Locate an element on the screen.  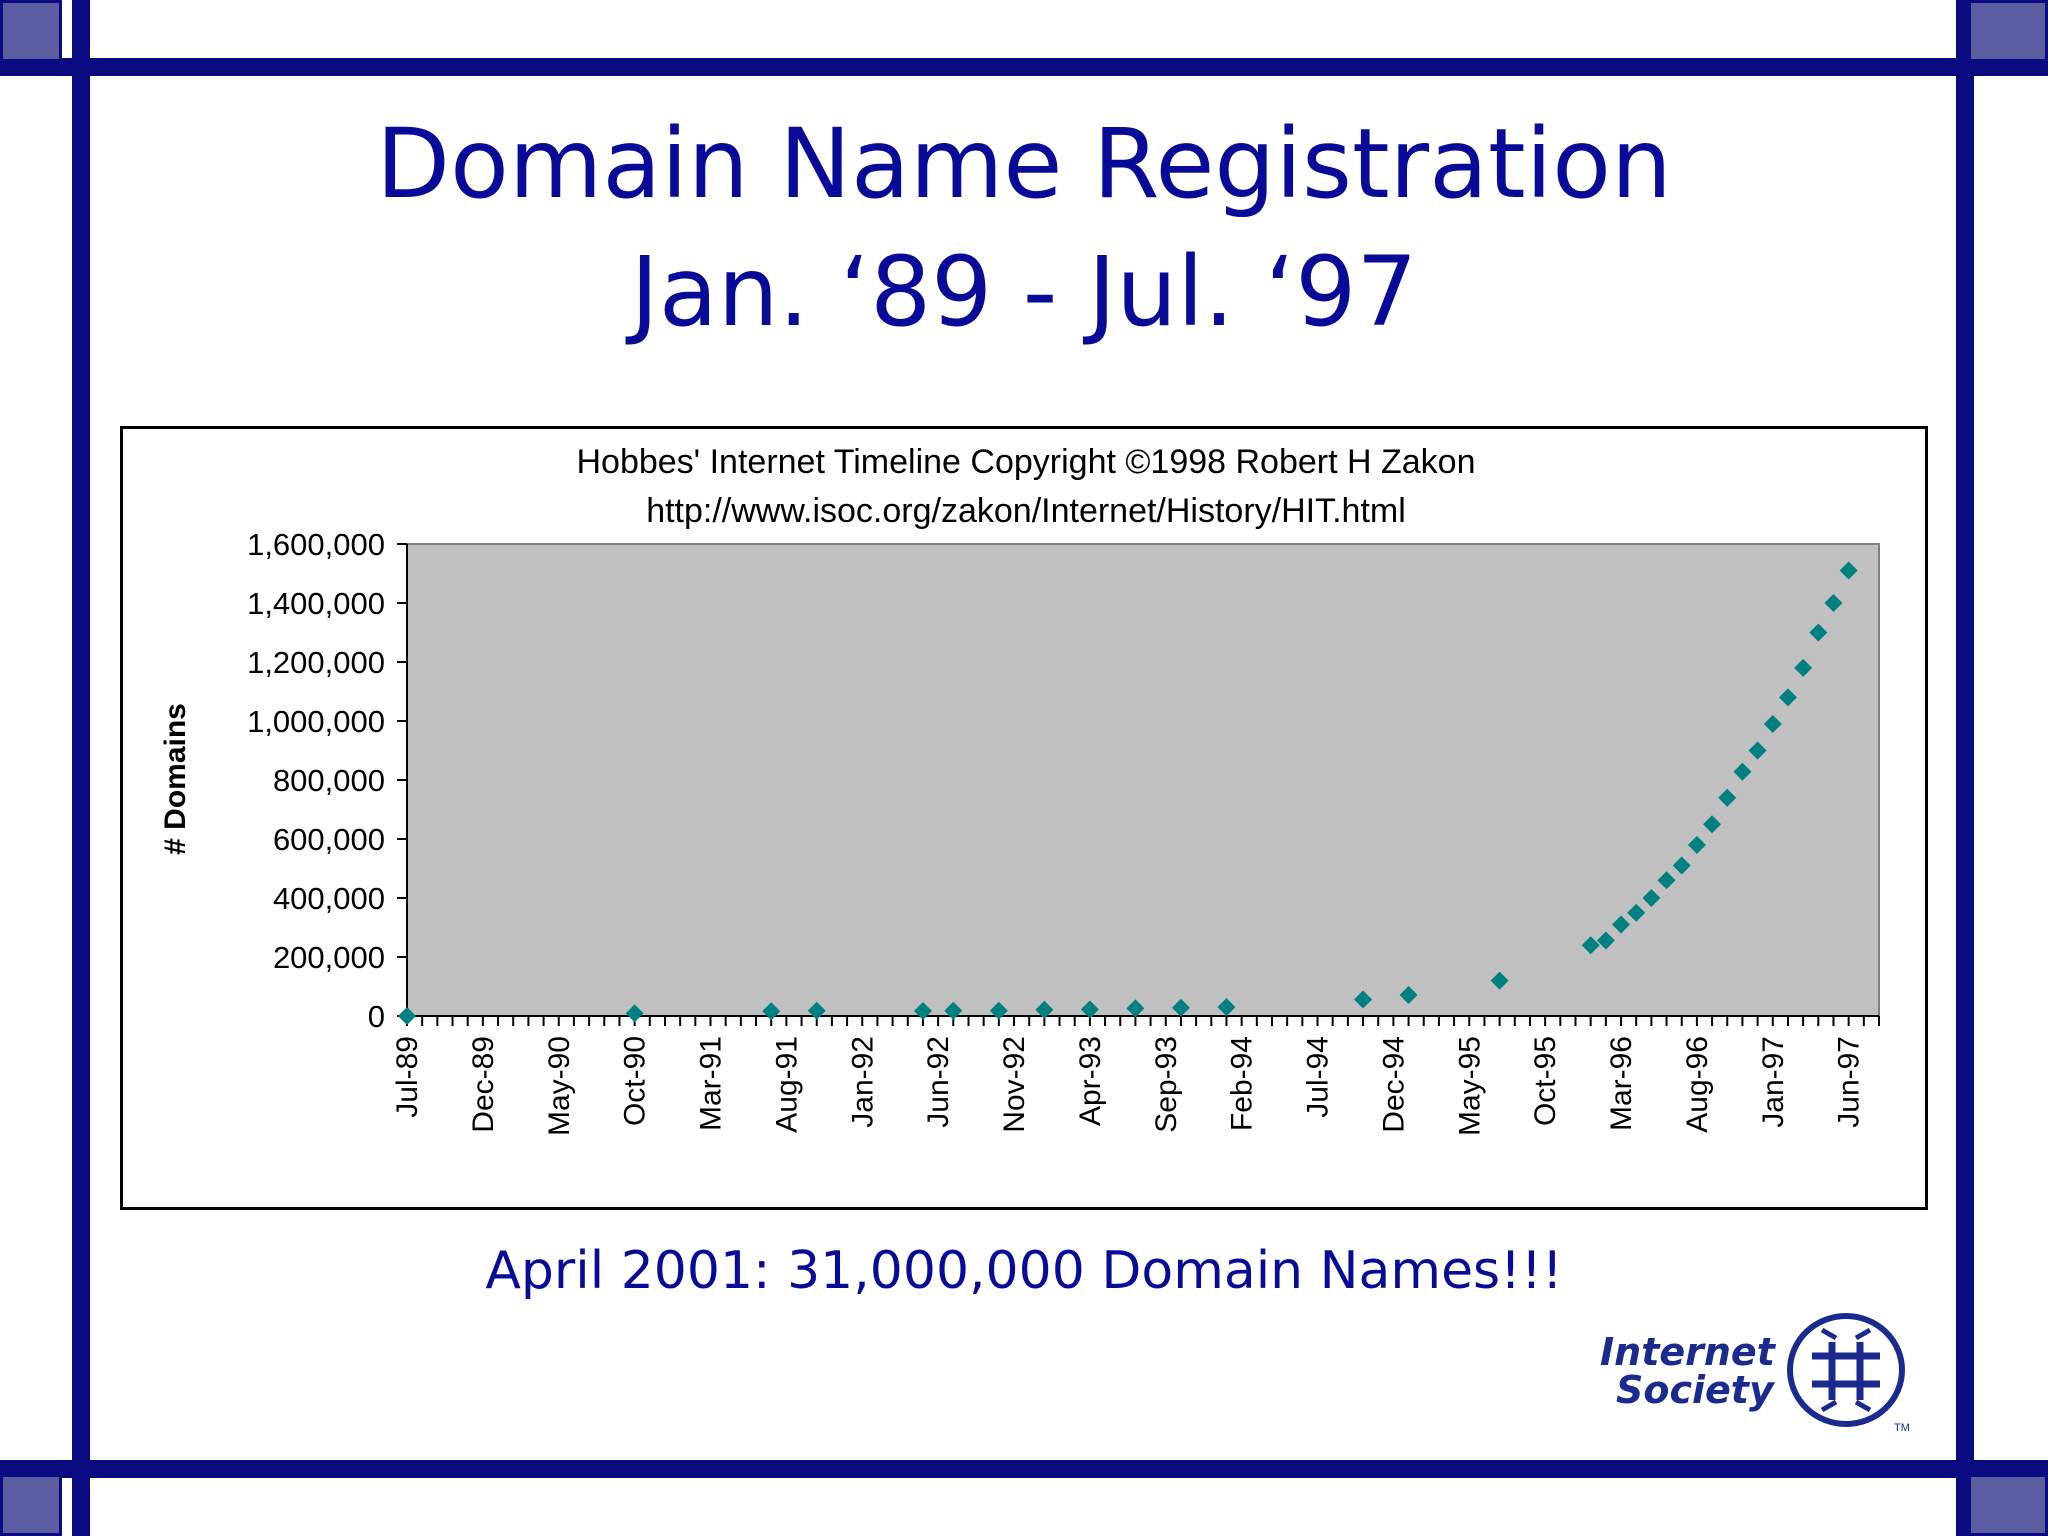
x-tick-label: May-95 is located at coordinates (1469, 1086).